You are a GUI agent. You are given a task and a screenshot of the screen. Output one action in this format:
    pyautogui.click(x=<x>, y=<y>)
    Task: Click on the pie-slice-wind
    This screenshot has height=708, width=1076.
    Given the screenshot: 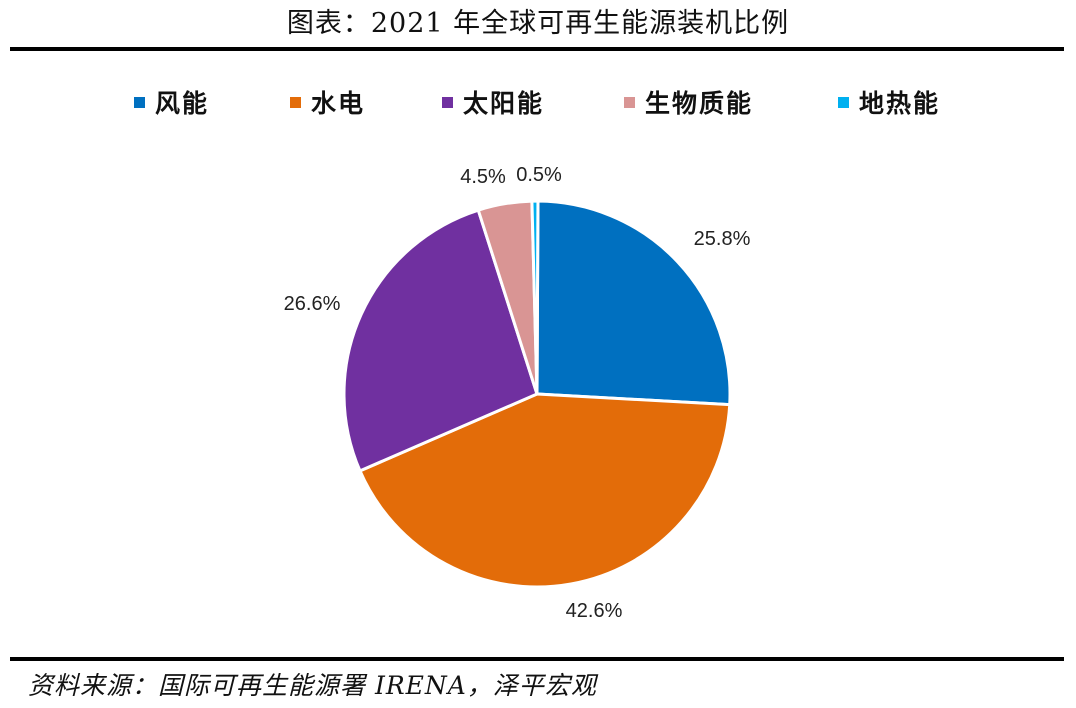 What is the action you would take?
    pyautogui.click(x=633, y=303)
    